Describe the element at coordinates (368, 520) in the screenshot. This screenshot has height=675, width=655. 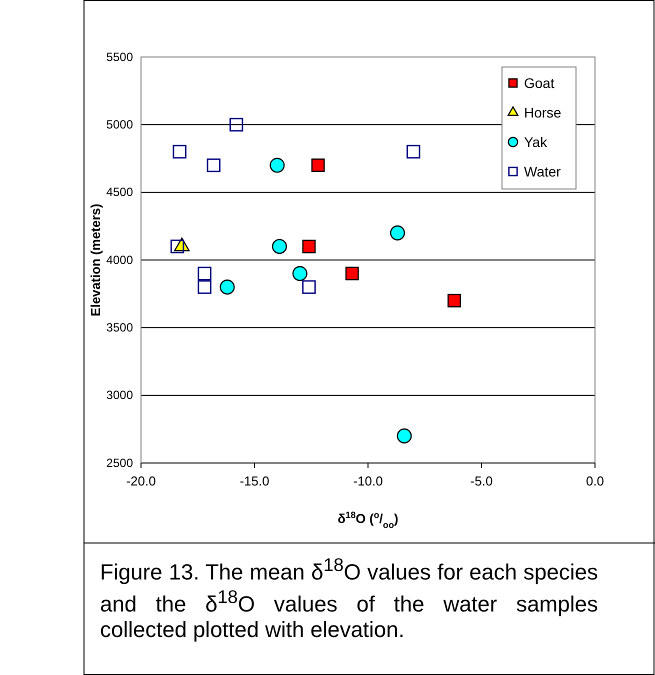
I see `x-axis-title: δ$^{18}$O ($^{o}$/$_{oo}$)` at that location.